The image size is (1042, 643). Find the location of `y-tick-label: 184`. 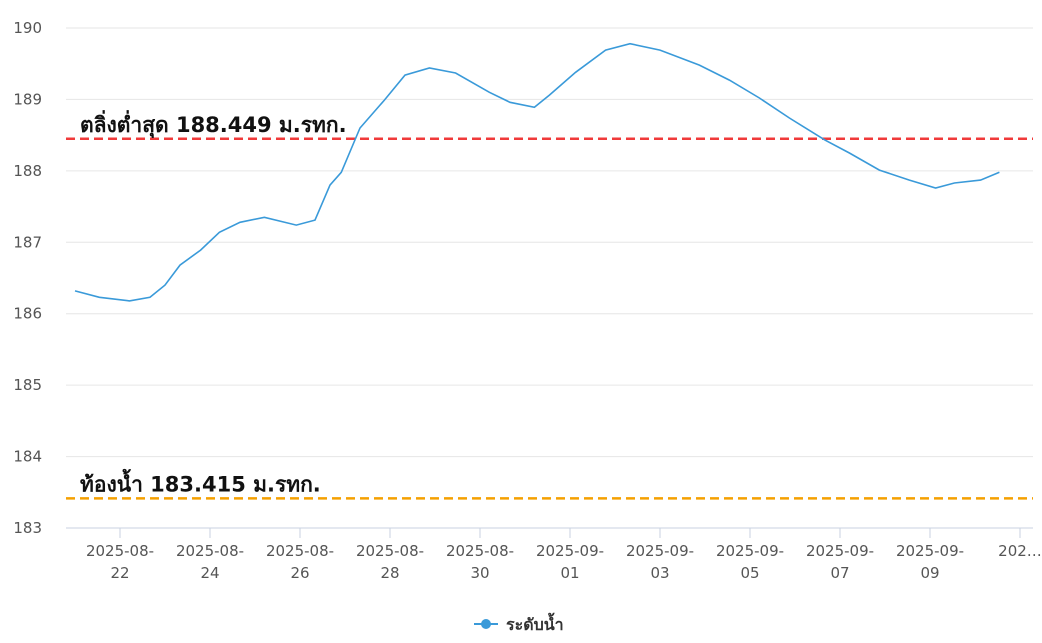

y-tick-label: 184 is located at coordinates (27, 457).